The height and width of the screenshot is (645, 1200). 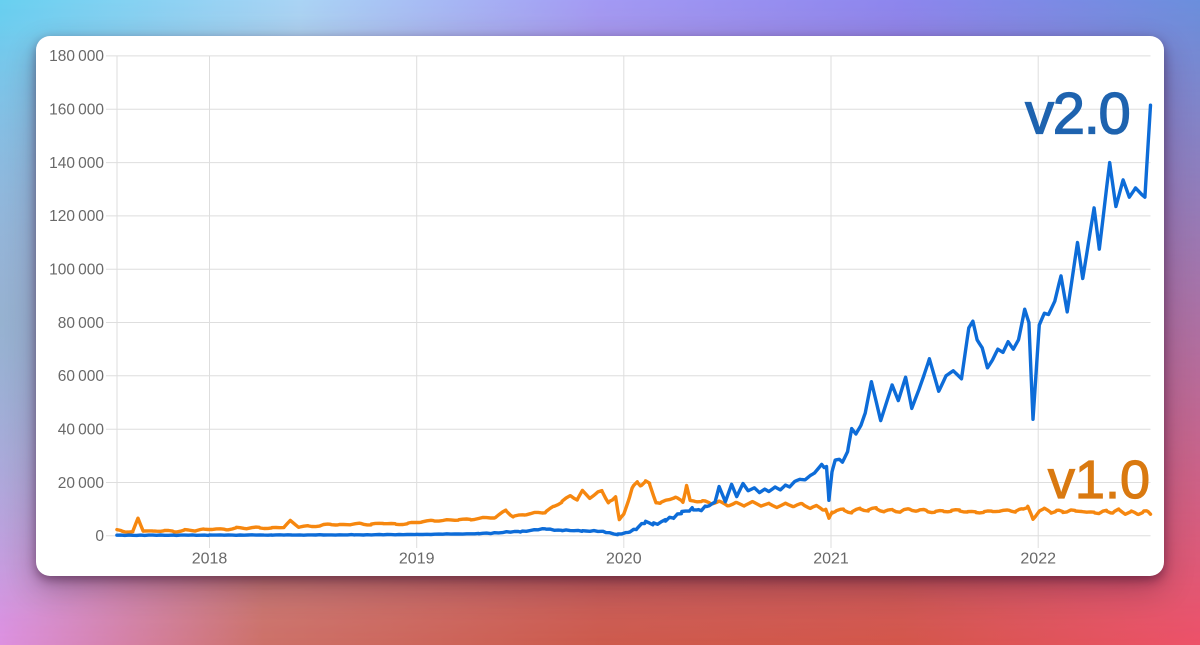 What do you see at coordinates (1077, 114) in the screenshot?
I see `svg-text: v2.0` at bounding box center [1077, 114].